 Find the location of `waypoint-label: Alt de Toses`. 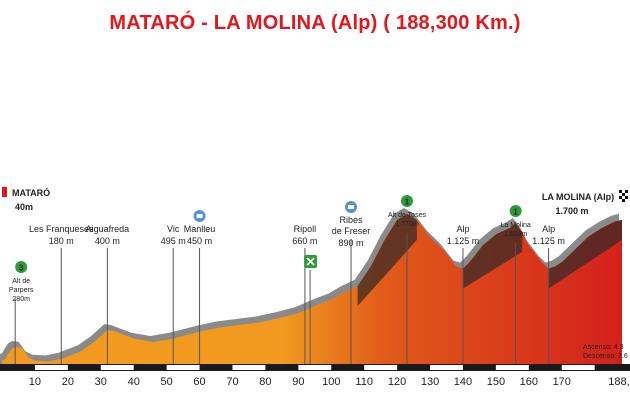

waypoint-label: Alt de Toses is located at coordinates (407, 215).